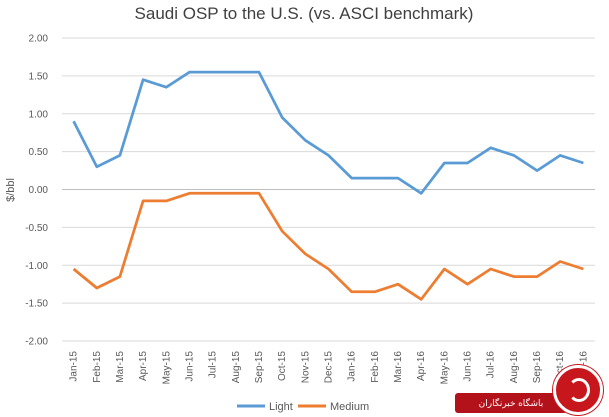  What do you see at coordinates (468, 366) in the screenshot?
I see `x-tick-label: Jun-16` at bounding box center [468, 366].